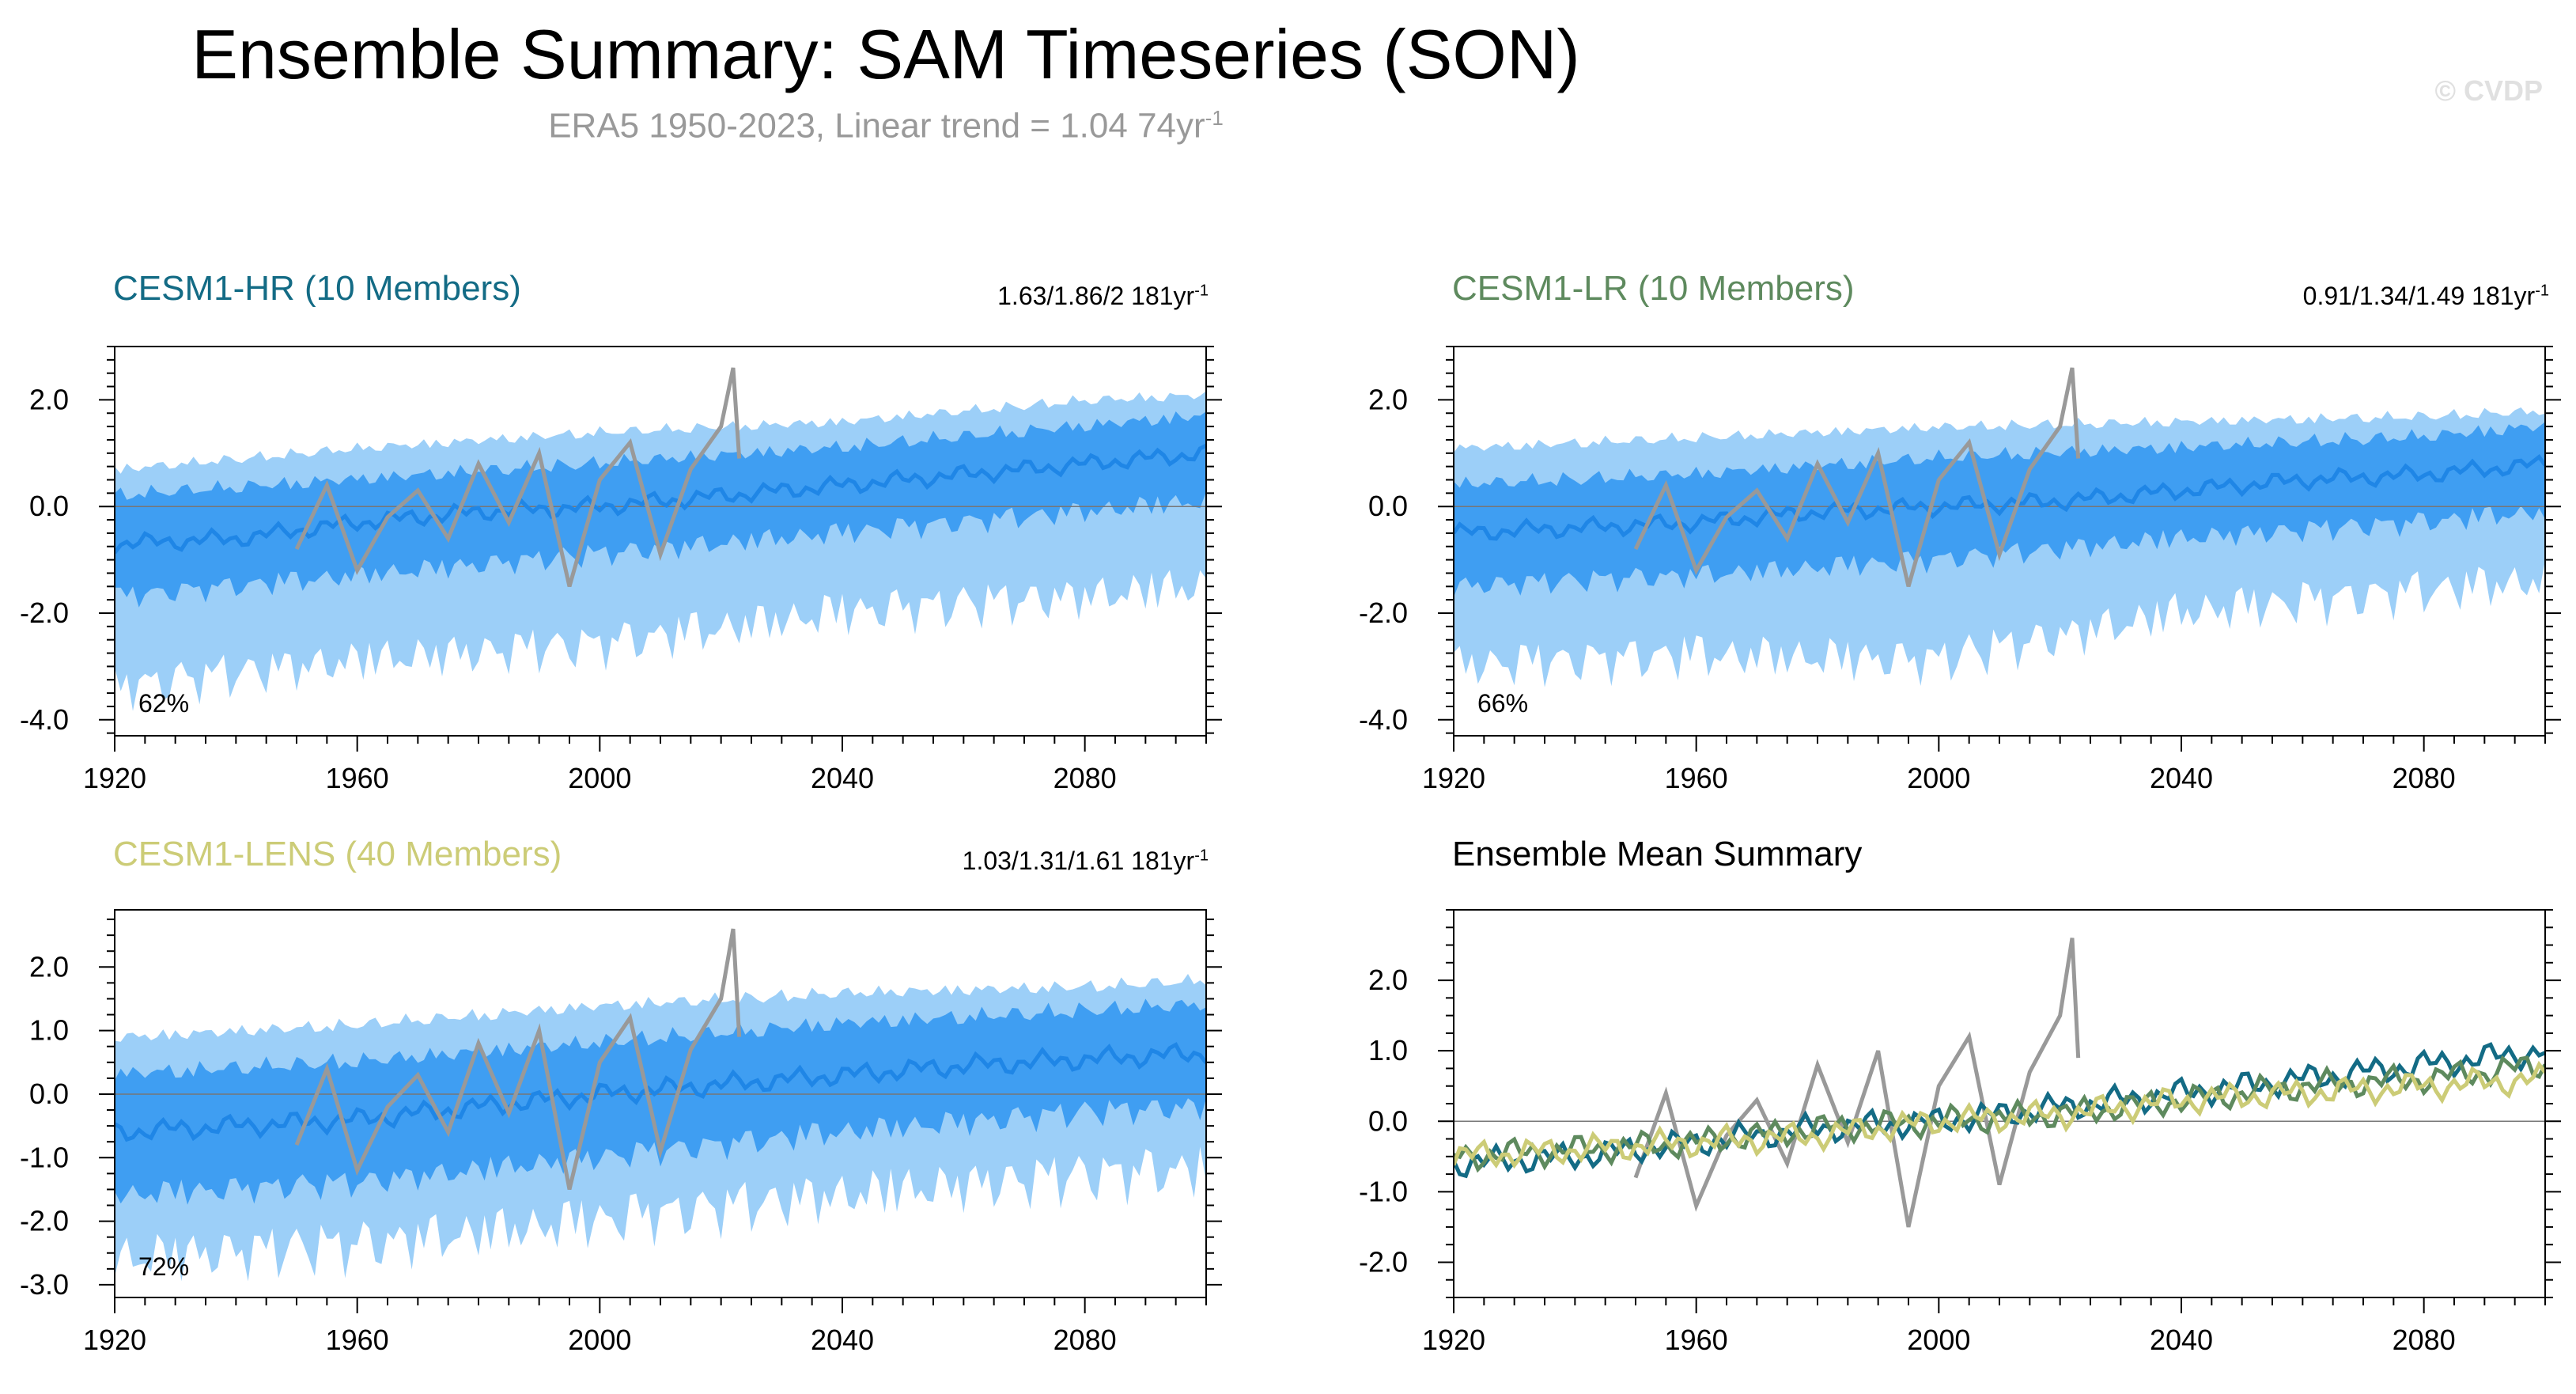  Describe the element at coordinates (876, 126) in the screenshot. I see `subtitle-text: ERA5 1950-2023, Linear trend = 1.04 74yr` at that location.